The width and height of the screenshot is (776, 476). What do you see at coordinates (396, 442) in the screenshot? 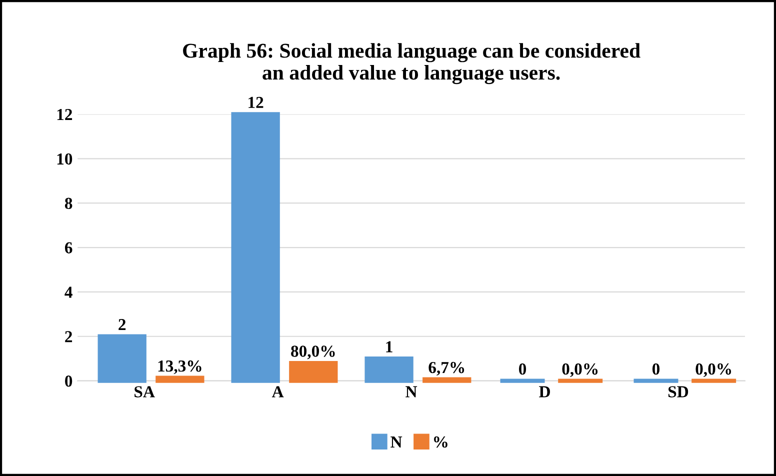
I see `legend-label: N` at bounding box center [396, 442].